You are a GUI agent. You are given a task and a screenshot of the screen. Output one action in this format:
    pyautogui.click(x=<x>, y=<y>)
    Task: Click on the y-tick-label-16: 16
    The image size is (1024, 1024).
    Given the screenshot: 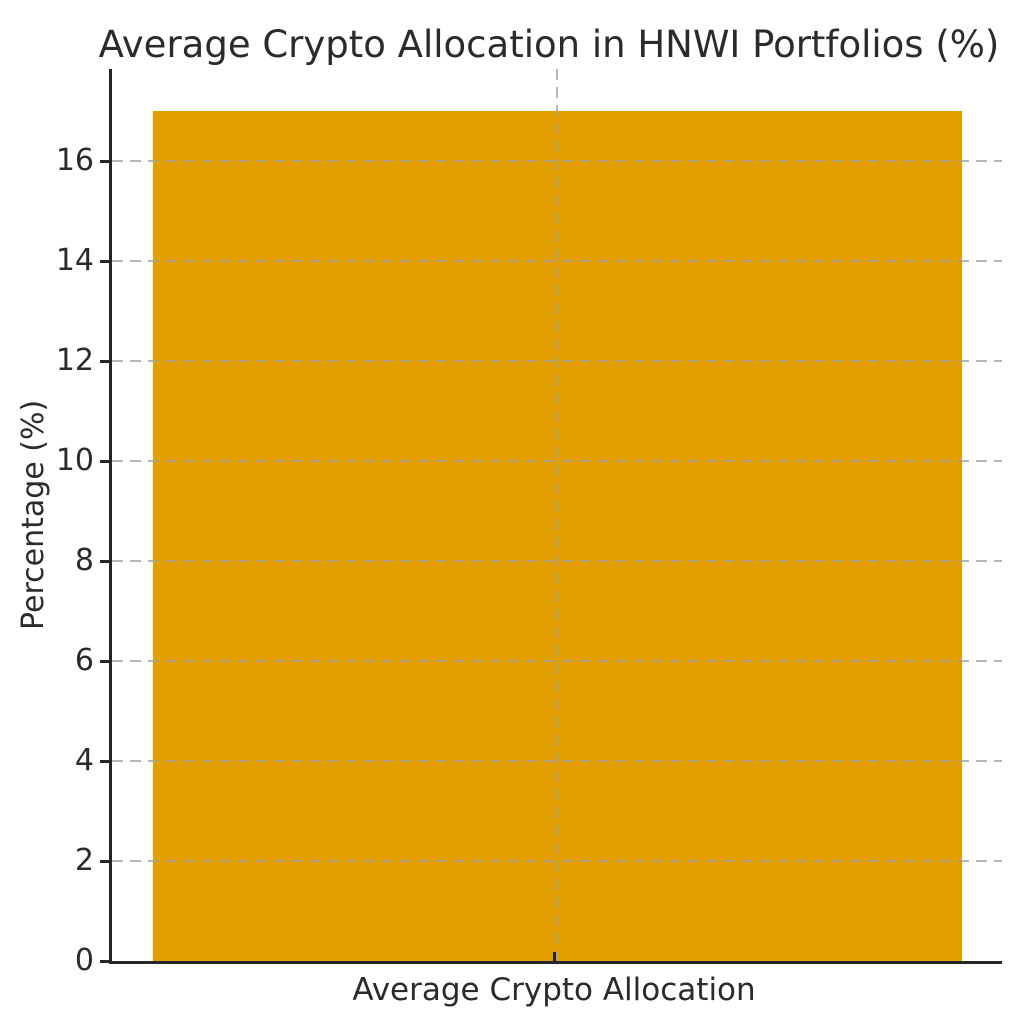 What is the action you would take?
    pyautogui.click(x=74, y=161)
    